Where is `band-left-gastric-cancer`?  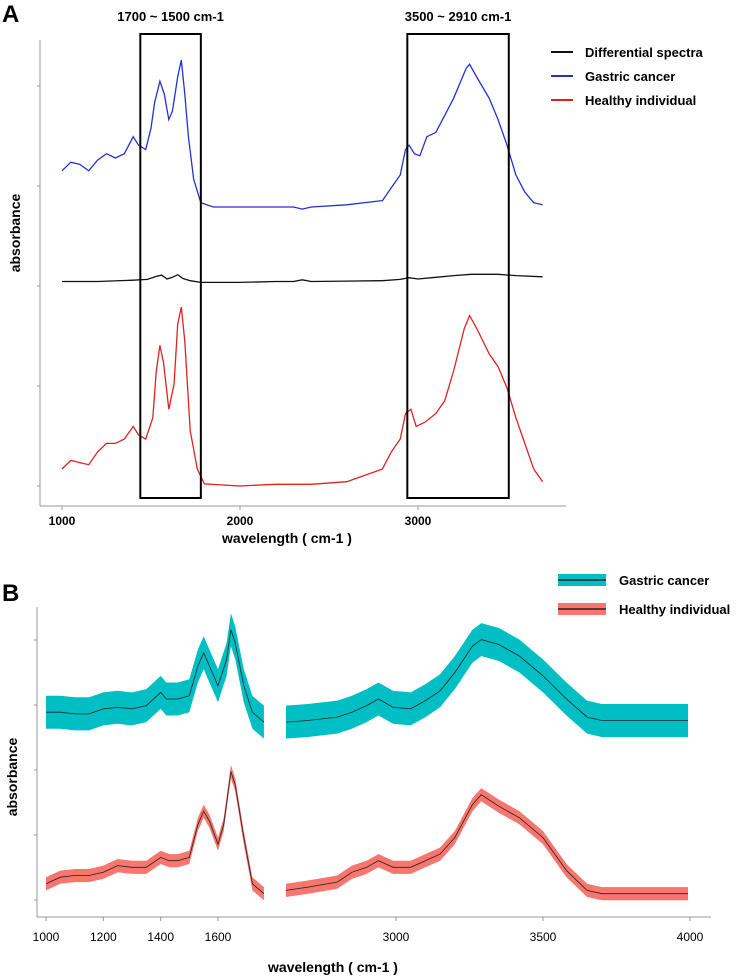 band-left-gastric-cancer is located at coordinates (155, 676).